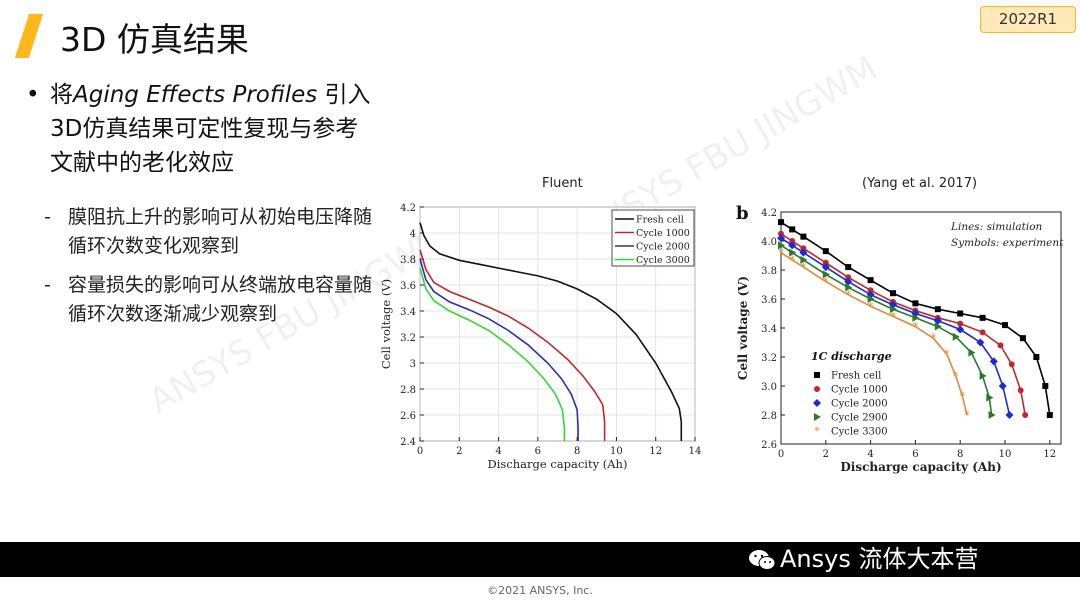  I want to click on y-tick-label: 2.4, so click(408, 442).